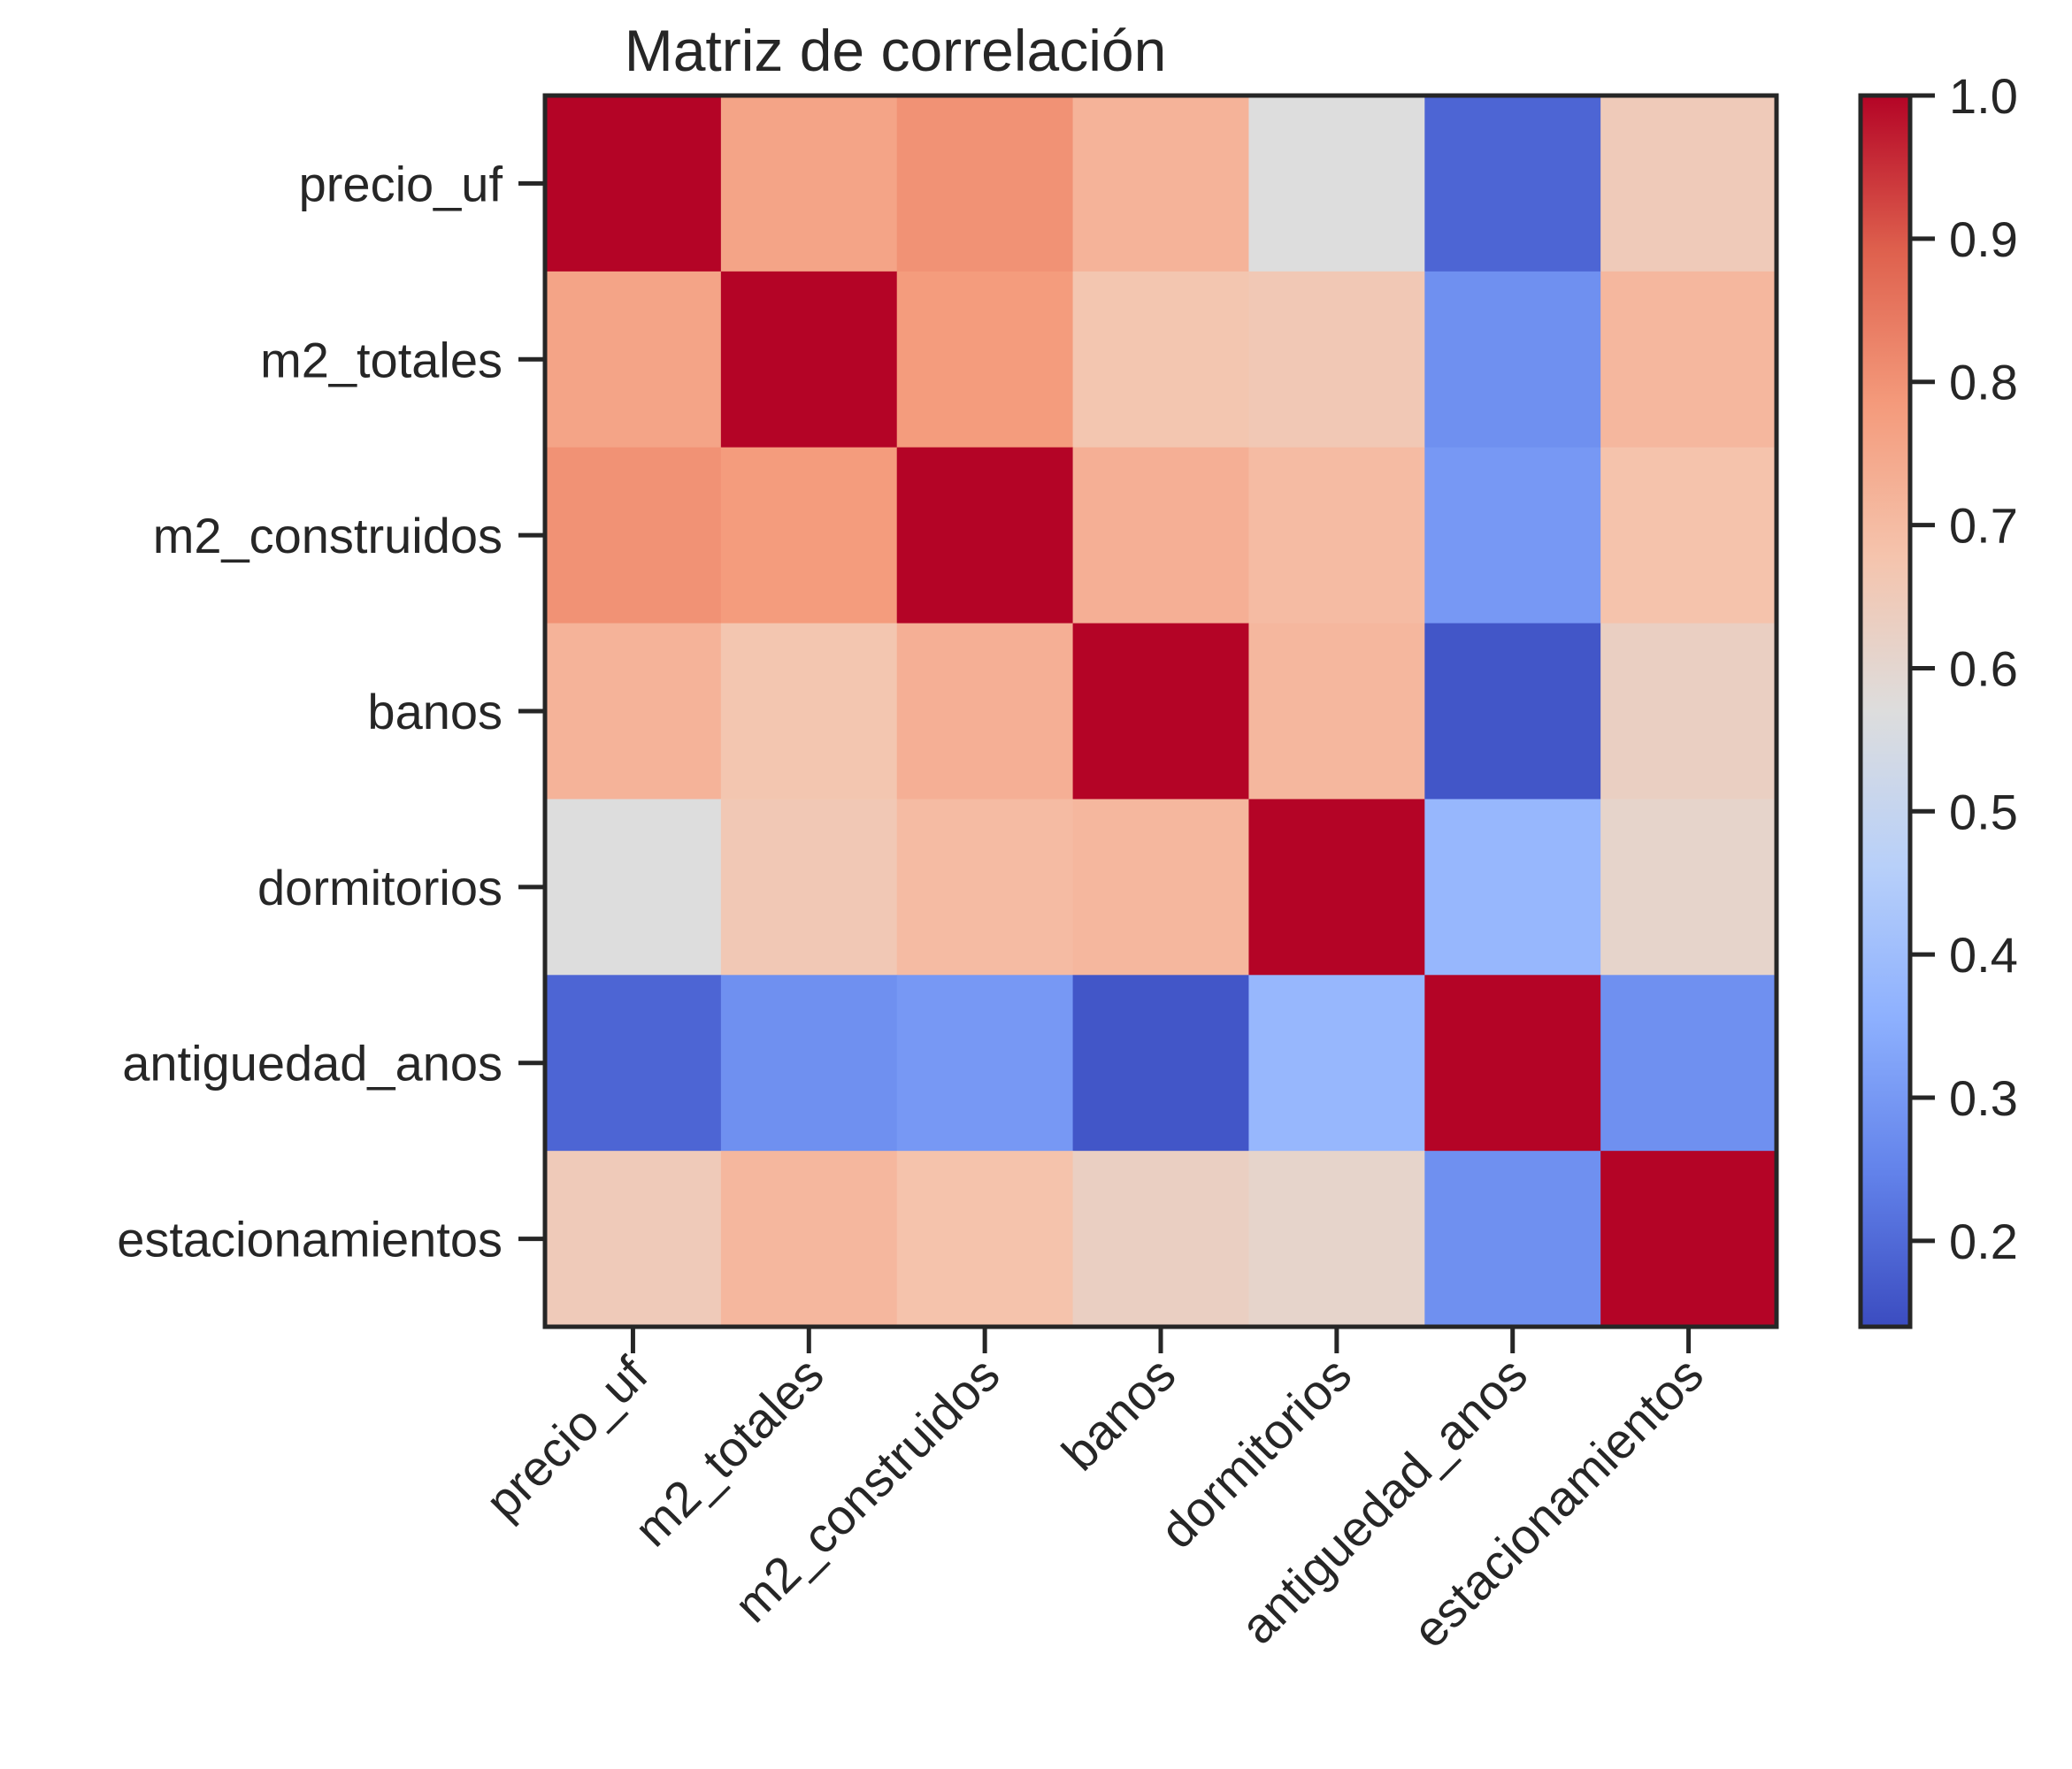 Image resolution: width=2072 pixels, height=1769 pixels. Describe the element at coordinates (985, 887) in the screenshot. I see `heatmap-cell-dormitorios-m2_construidos` at that location.